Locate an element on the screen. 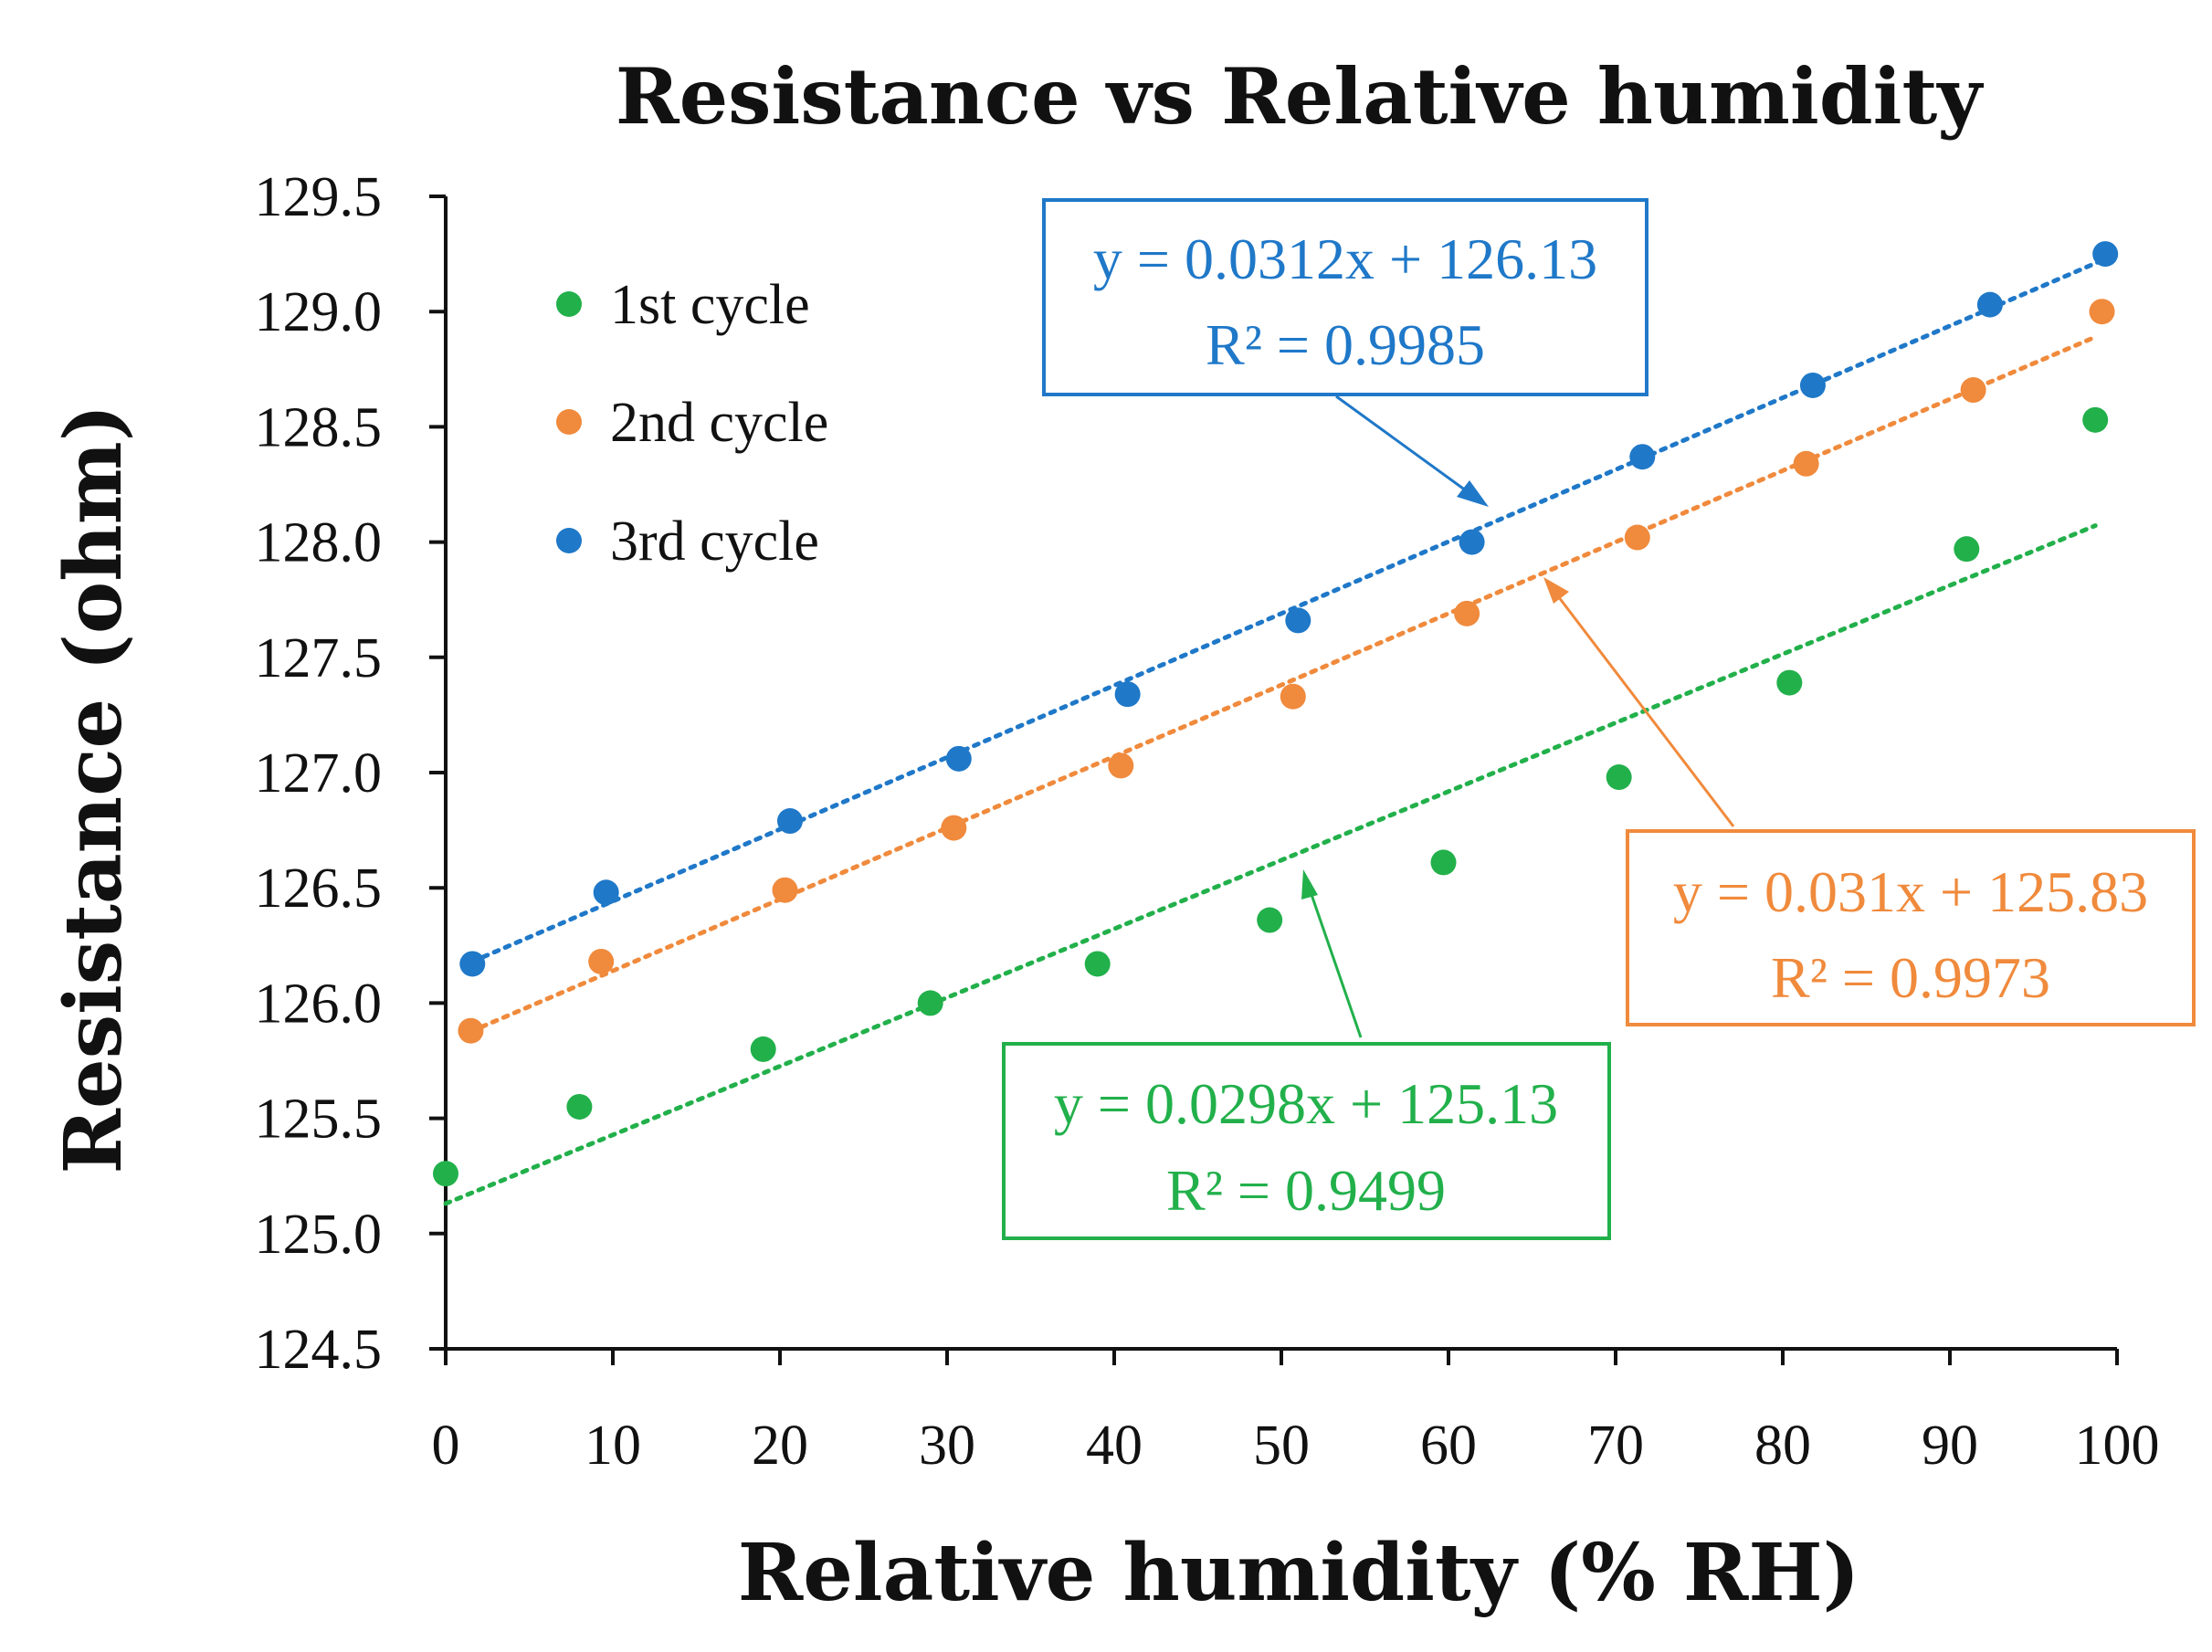 This screenshot has height=1652, width=2212. y-axis-title: Resistance (ohm) is located at coordinates (94, 789).